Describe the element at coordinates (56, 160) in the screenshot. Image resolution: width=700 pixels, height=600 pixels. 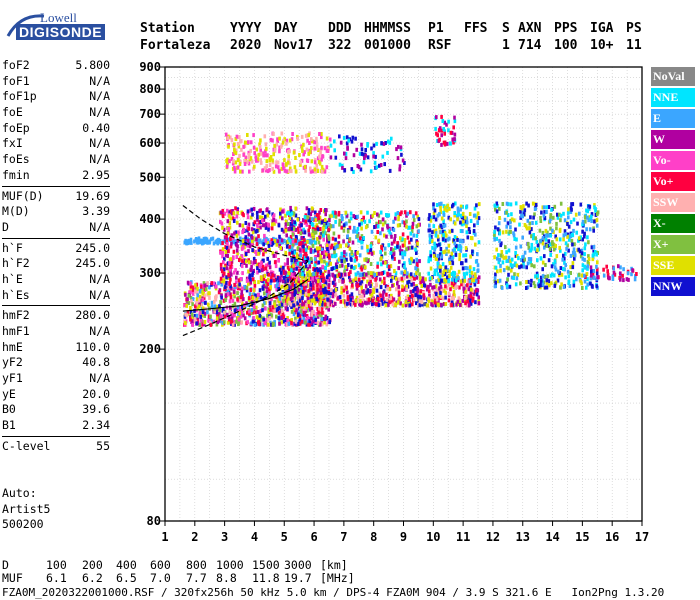
I see `param-row: foEs N/A` at that location.